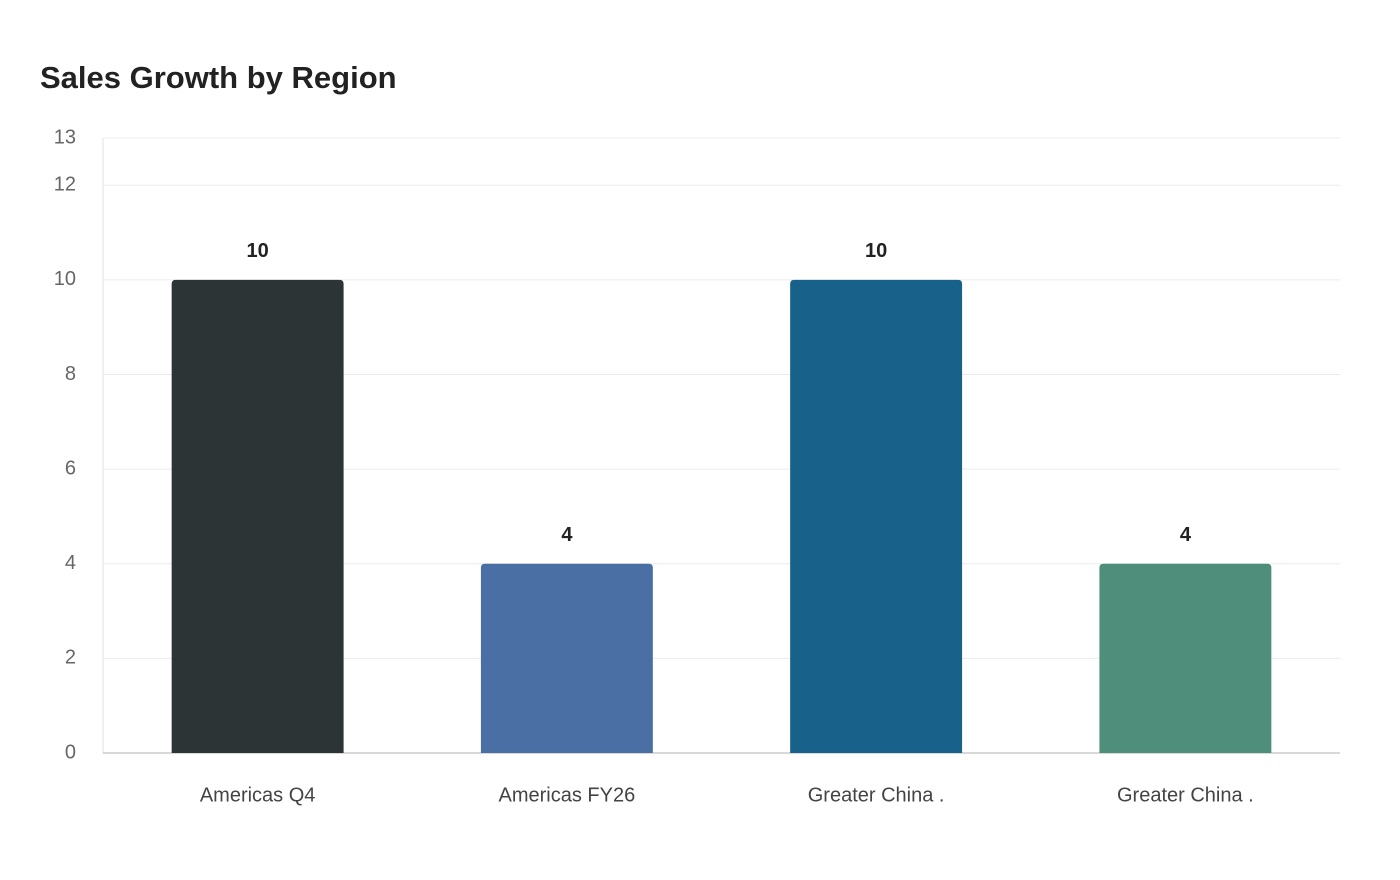  What do you see at coordinates (65, 185) in the screenshot?
I see `y-tick-label: 12` at bounding box center [65, 185].